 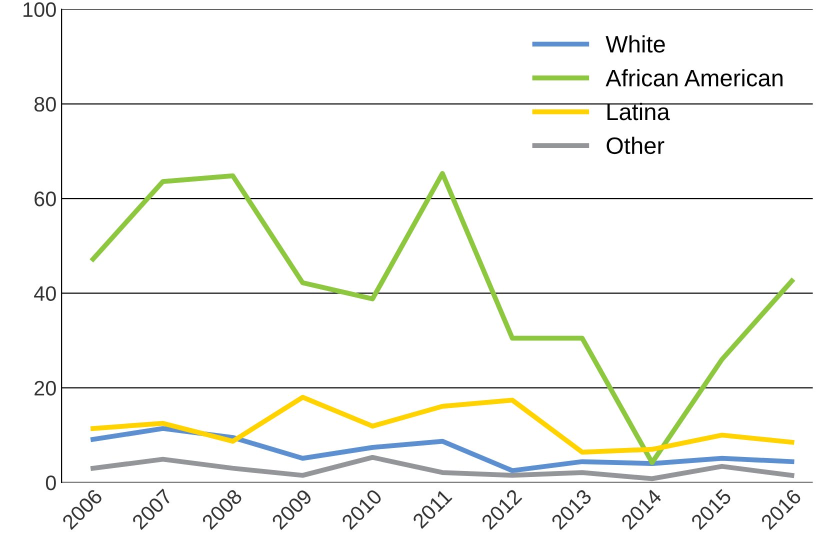 I want to click on y-tick-label: 100, so click(x=40, y=10).